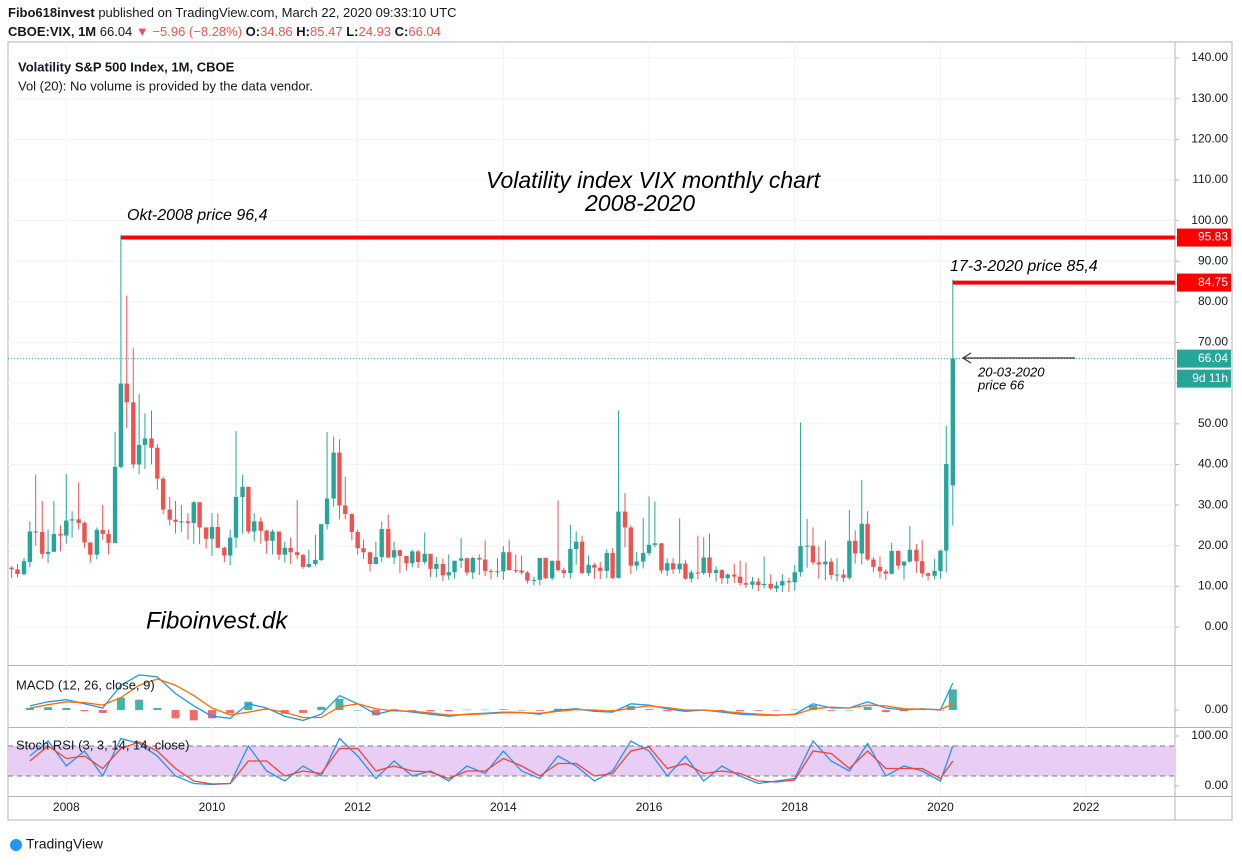  I want to click on ohlc-label: L:, so click(352, 31).